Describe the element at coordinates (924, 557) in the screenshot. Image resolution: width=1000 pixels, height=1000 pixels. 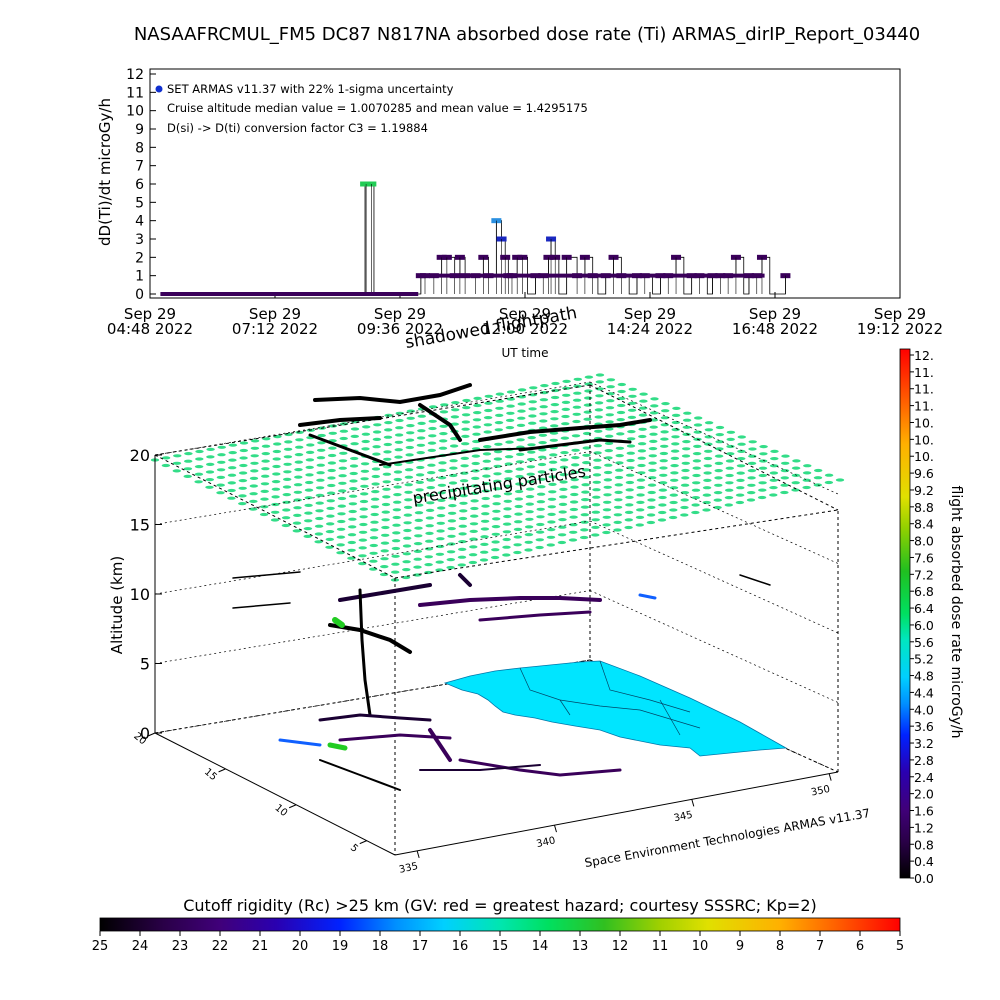
I see `dose-tick-label: 7.6` at that location.